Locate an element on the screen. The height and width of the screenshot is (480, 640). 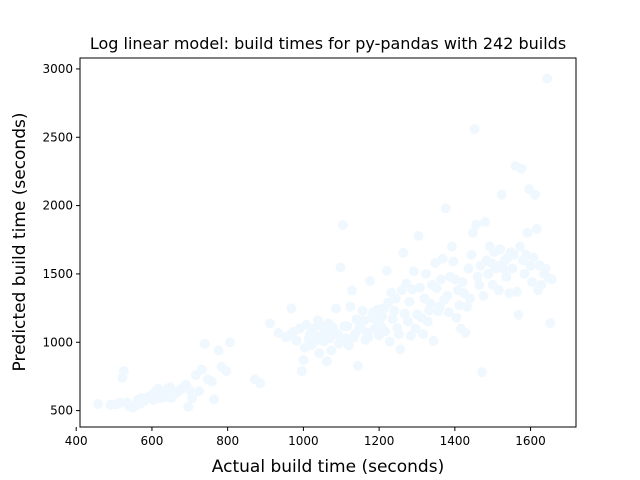
x-axis-label: Actual build time (seconds) is located at coordinates (328, 467).